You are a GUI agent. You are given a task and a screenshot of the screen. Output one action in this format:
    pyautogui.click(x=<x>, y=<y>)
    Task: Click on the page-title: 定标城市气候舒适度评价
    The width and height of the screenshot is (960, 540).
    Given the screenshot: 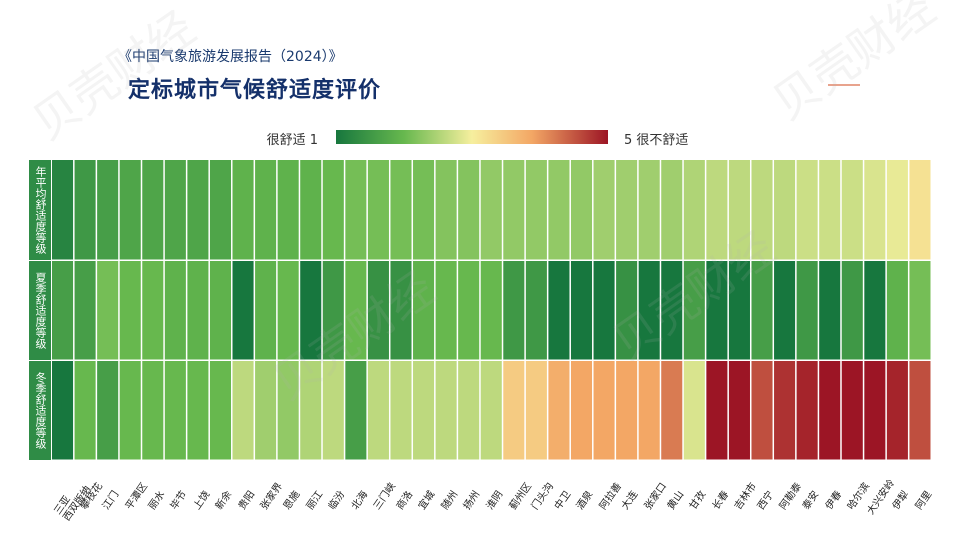 What is the action you would take?
    pyautogui.click(x=255, y=90)
    